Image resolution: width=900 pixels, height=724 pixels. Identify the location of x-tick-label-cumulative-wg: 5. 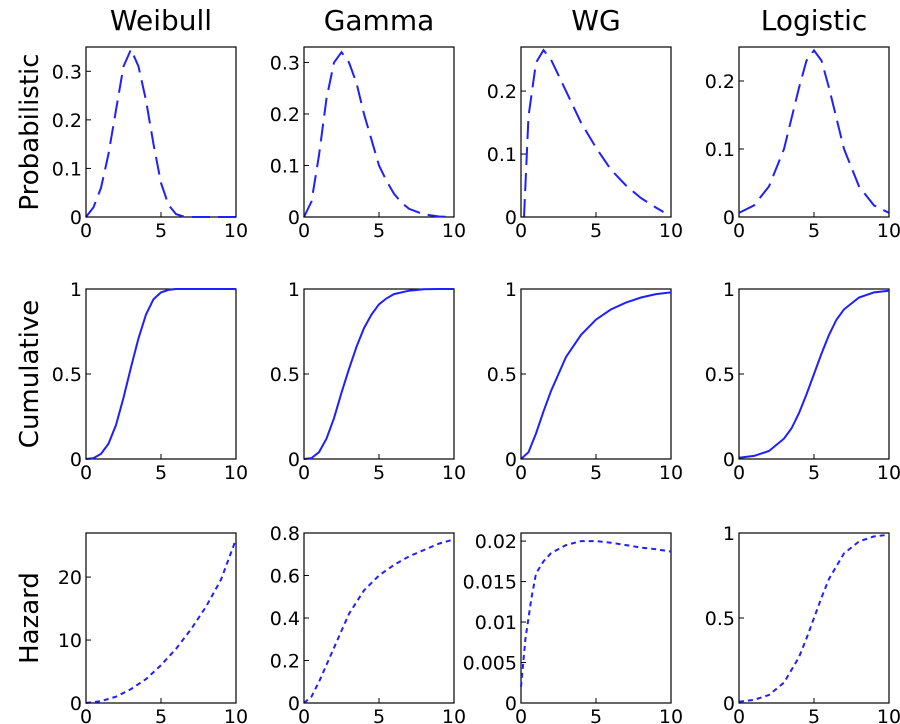
(596, 473).